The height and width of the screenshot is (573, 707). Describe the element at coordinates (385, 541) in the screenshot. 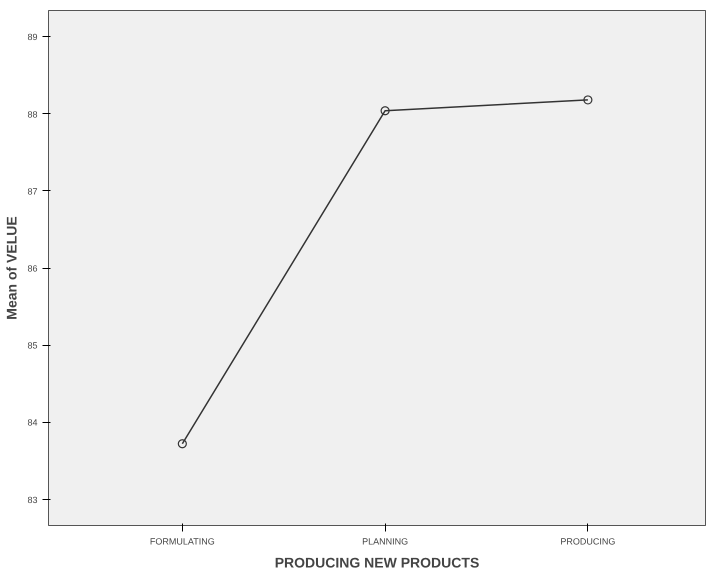

I see `x-tick-label: PLANNING` at that location.